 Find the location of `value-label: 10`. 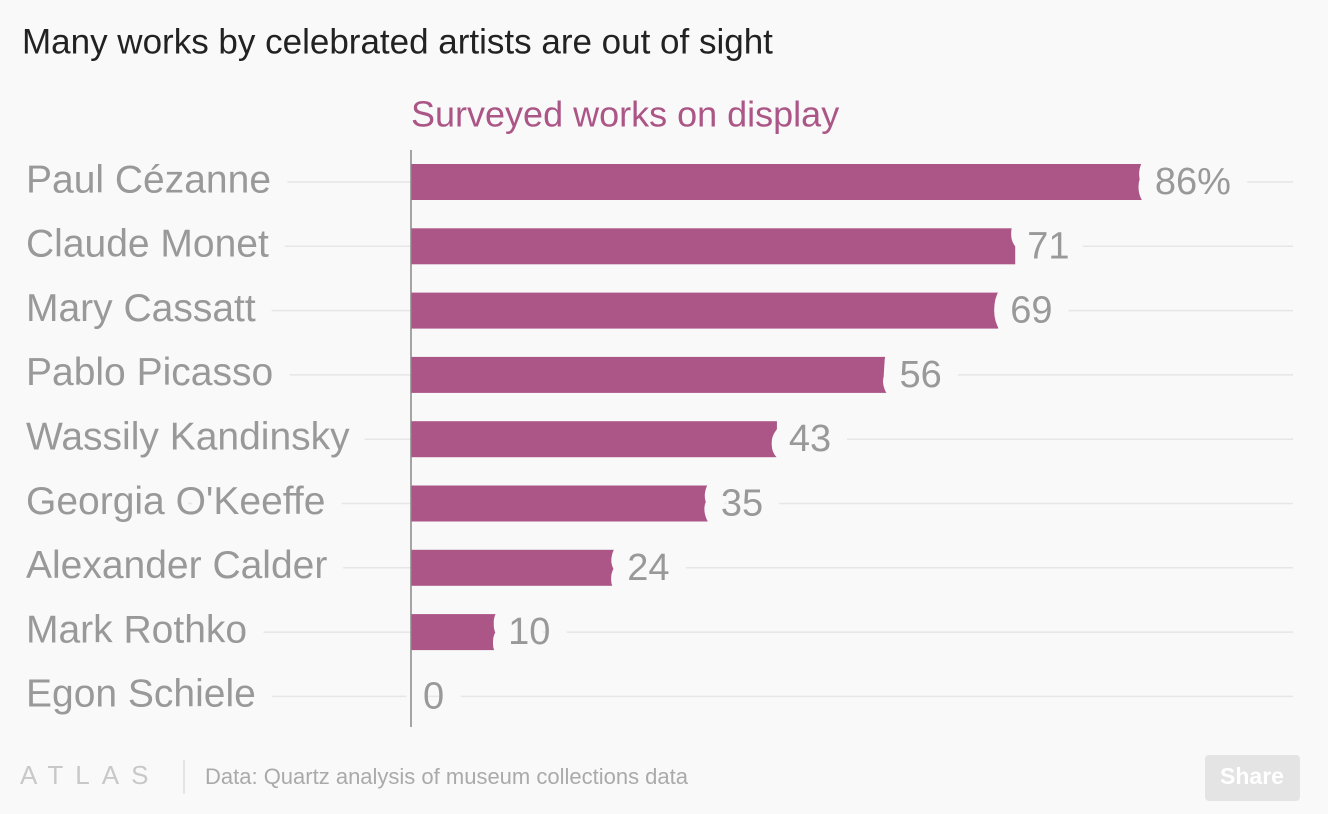

value-label: 10 is located at coordinates (529, 632).